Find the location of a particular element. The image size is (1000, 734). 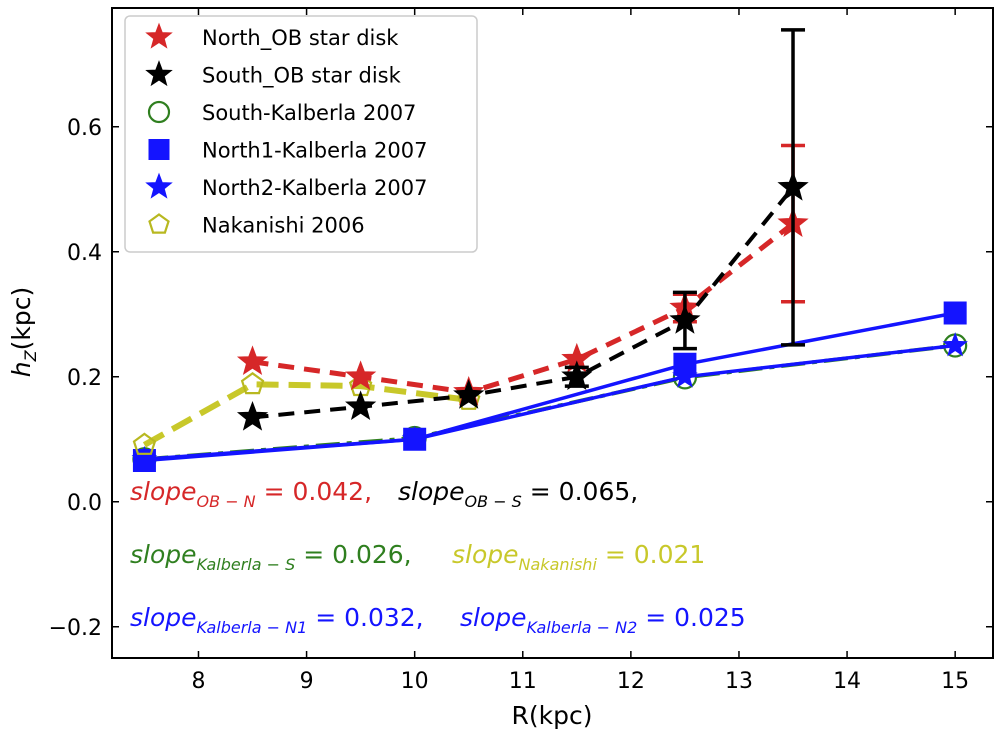

legend-label: South_OB star disk is located at coordinates (302, 76).